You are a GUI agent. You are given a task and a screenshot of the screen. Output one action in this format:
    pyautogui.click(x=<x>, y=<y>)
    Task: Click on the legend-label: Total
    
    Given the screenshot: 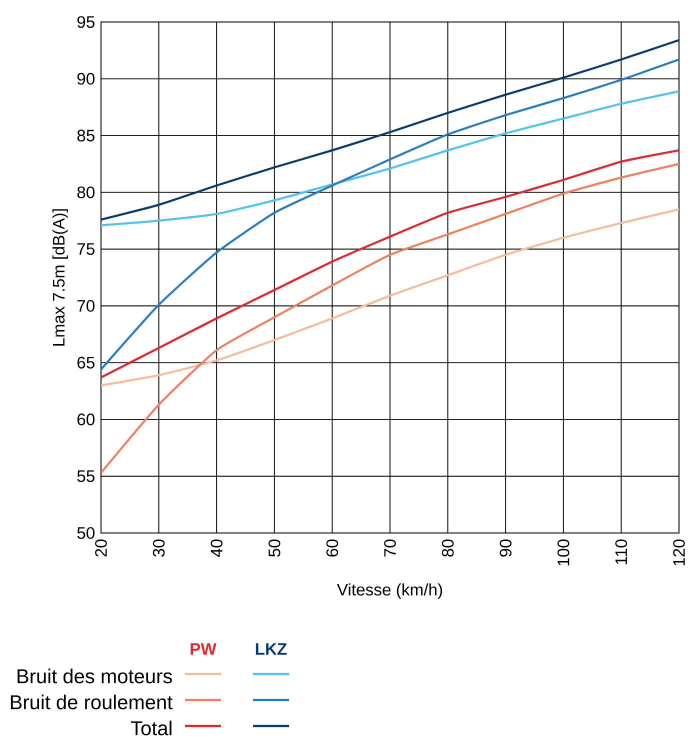 What is the action you would take?
    pyautogui.click(x=151, y=728)
    